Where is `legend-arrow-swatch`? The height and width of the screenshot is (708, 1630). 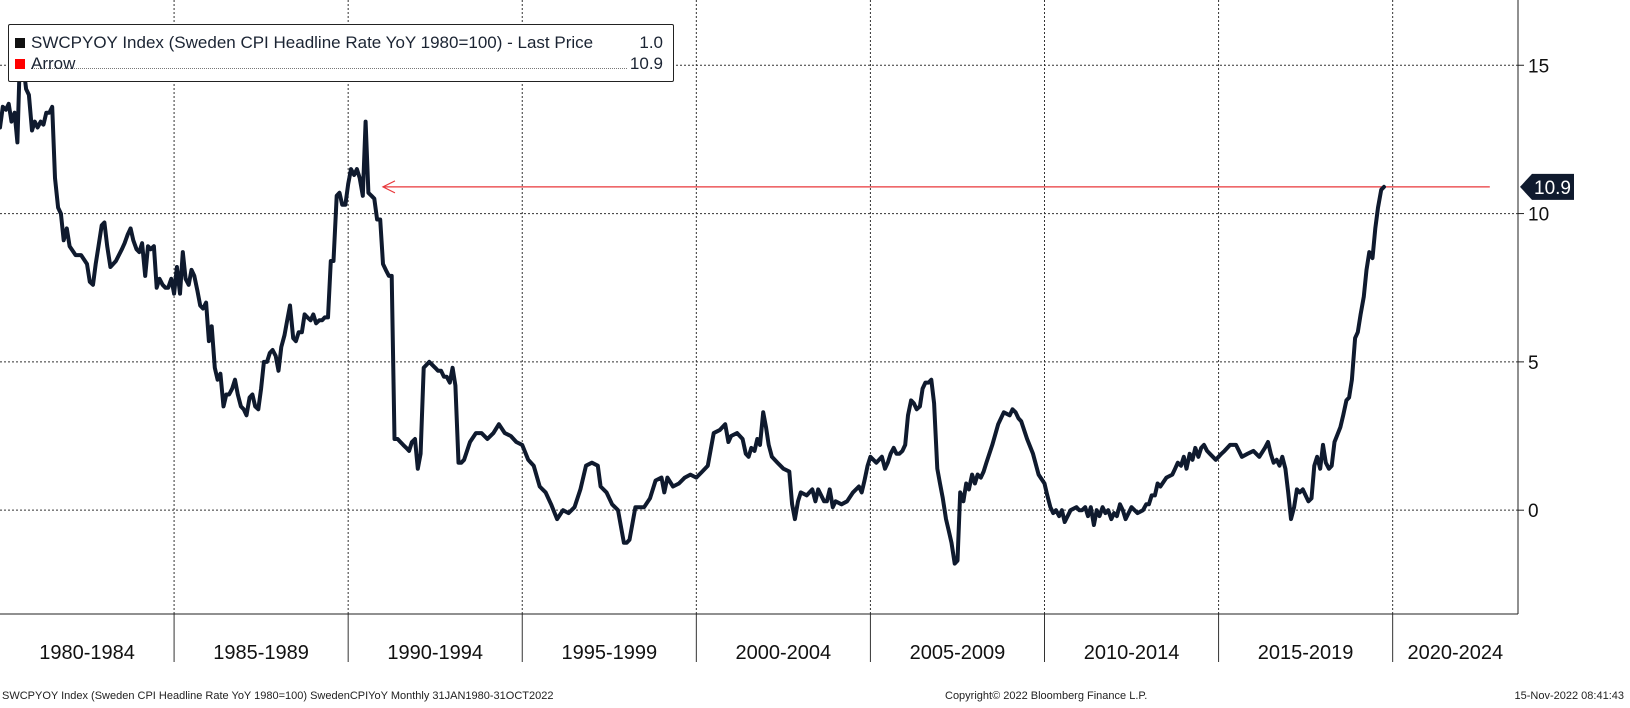 legend-arrow-swatch is located at coordinates (20, 64).